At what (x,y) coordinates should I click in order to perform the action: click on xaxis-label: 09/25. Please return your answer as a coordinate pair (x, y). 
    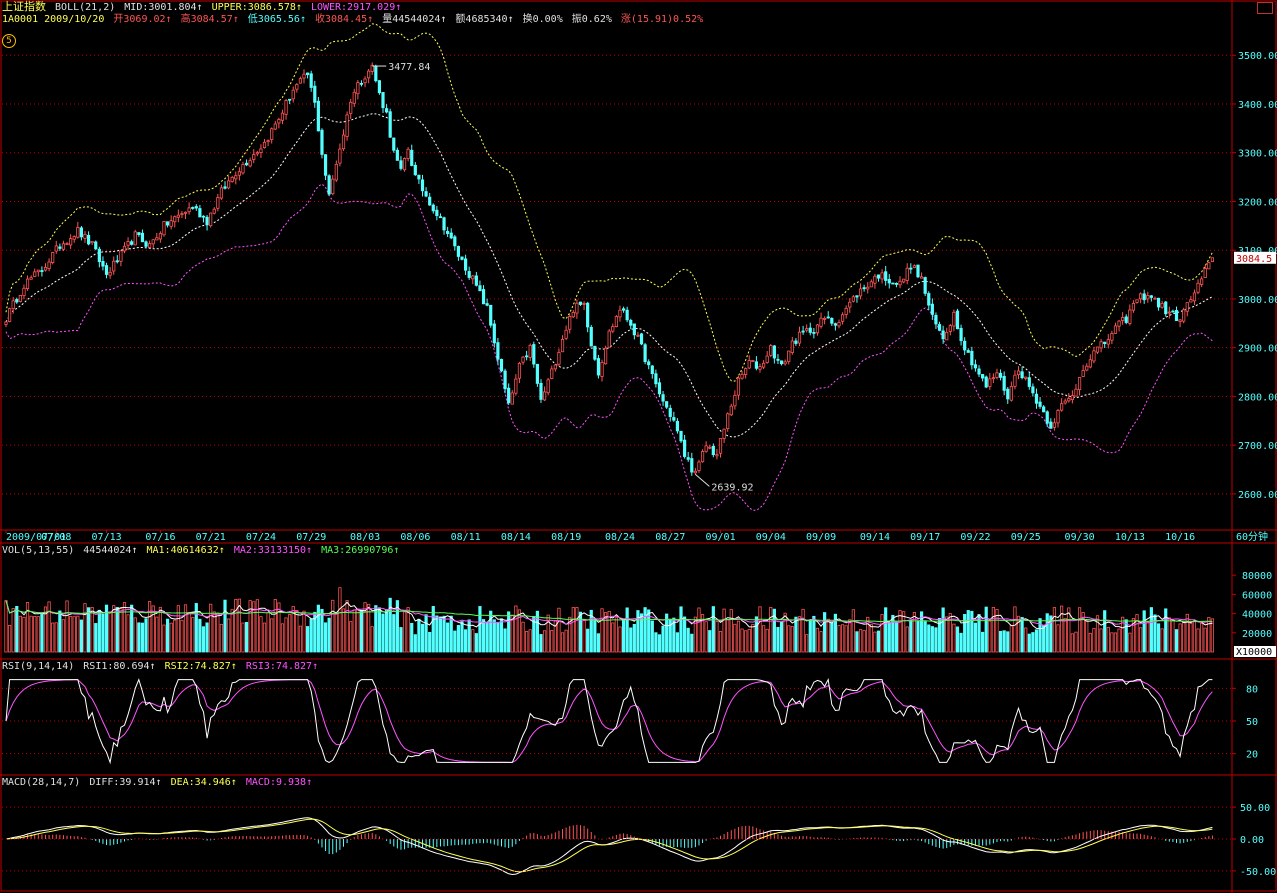
    Looking at the image, I should click on (1026, 537).